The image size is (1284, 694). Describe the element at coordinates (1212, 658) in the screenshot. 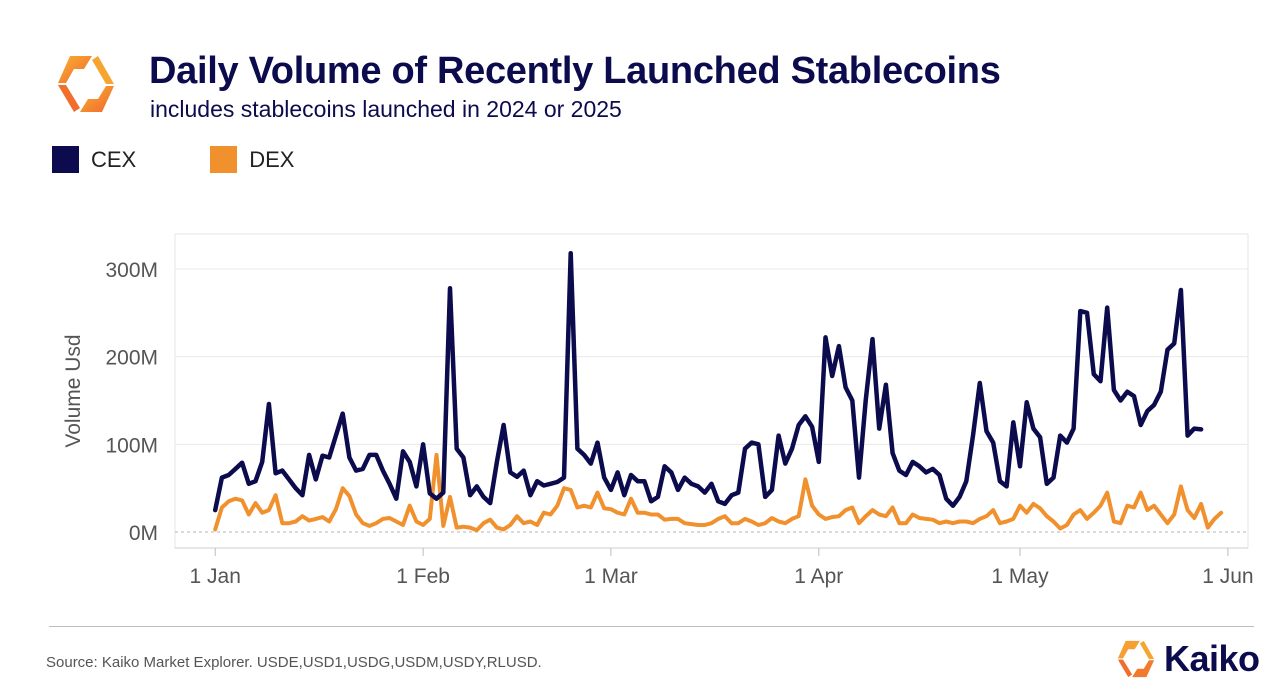

I see `brand-name: Kaiko` at that location.